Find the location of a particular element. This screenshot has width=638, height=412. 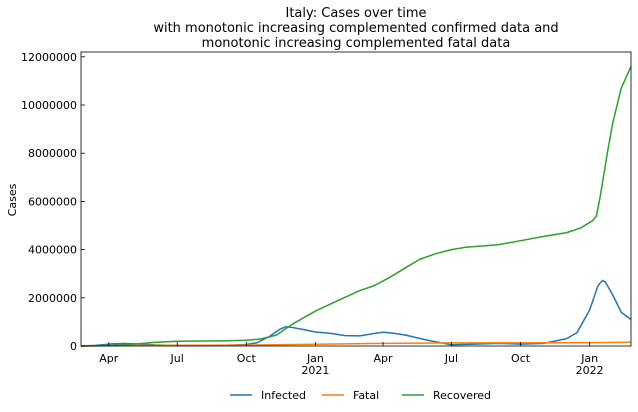

legend-label-fatal: Fatal is located at coordinates (366, 395).